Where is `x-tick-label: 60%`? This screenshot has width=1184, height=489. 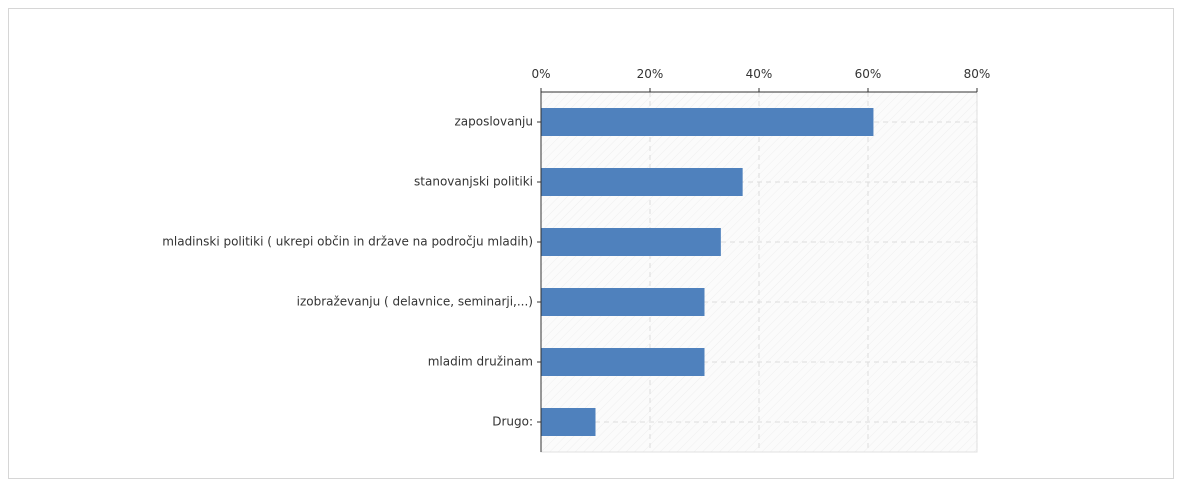 x-tick-label: 60% is located at coordinates (868, 74).